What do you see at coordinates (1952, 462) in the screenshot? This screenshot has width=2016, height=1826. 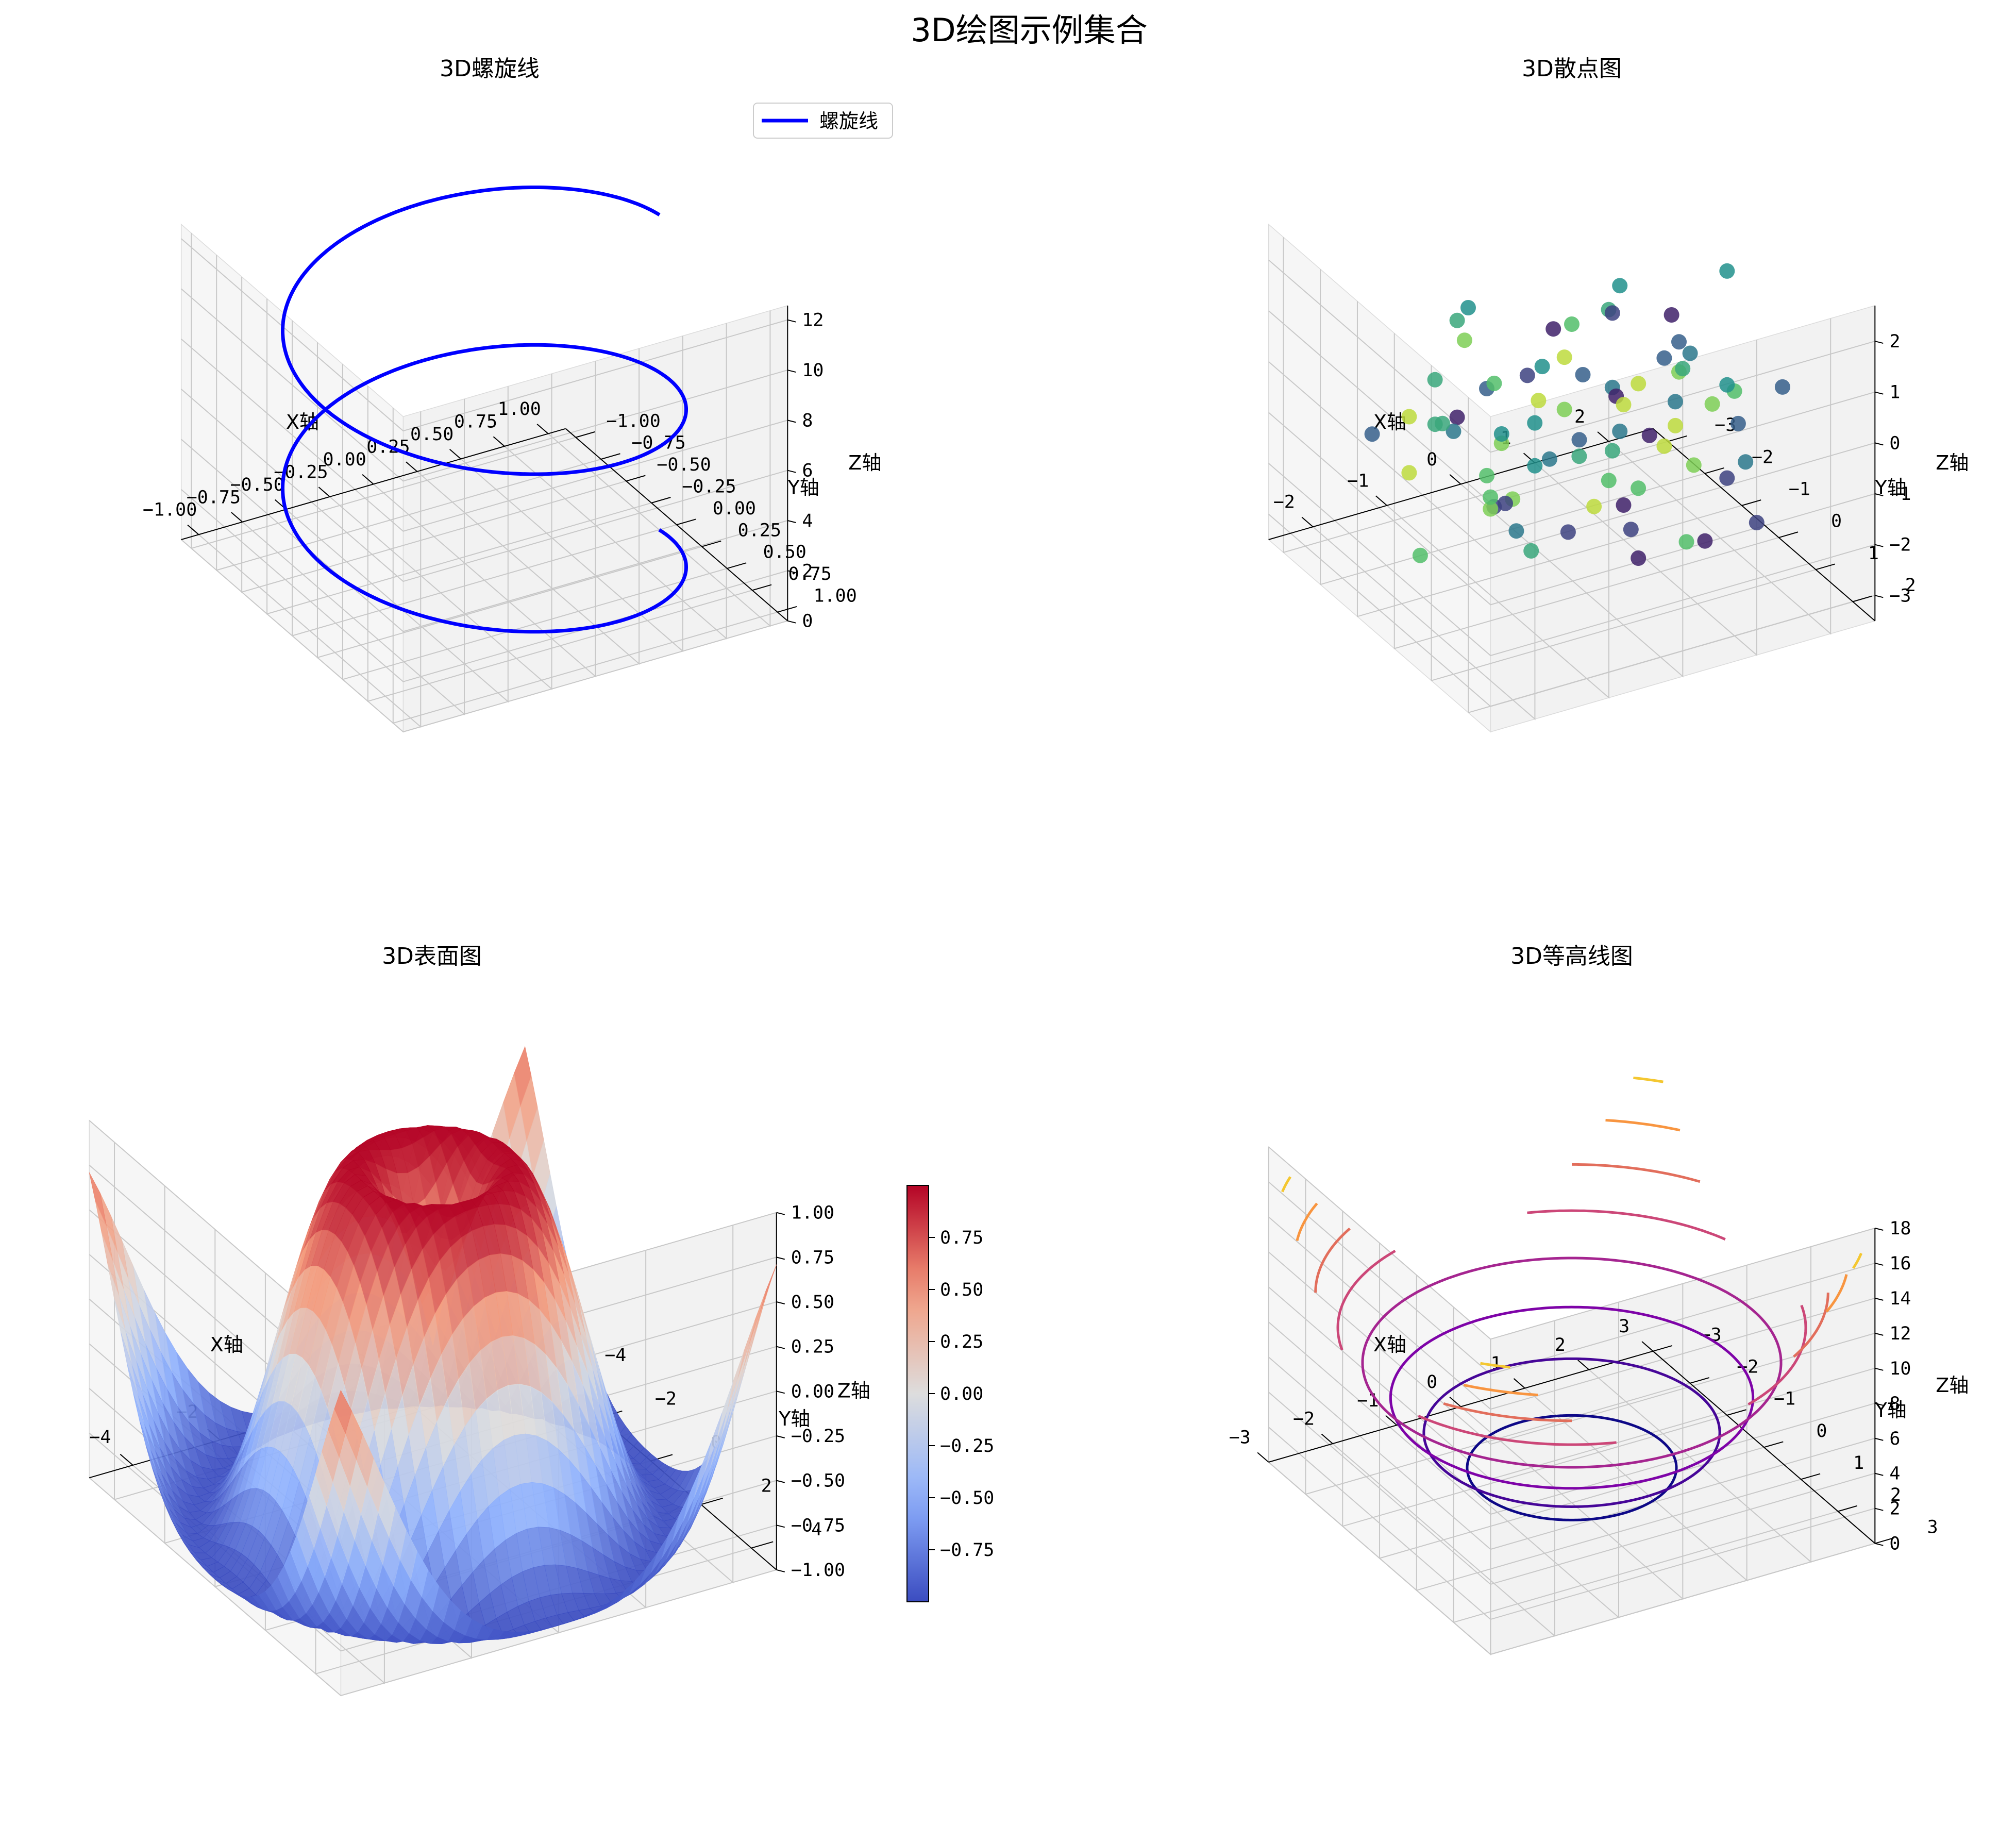 I see `z-axis-label: Z轴` at bounding box center [1952, 462].